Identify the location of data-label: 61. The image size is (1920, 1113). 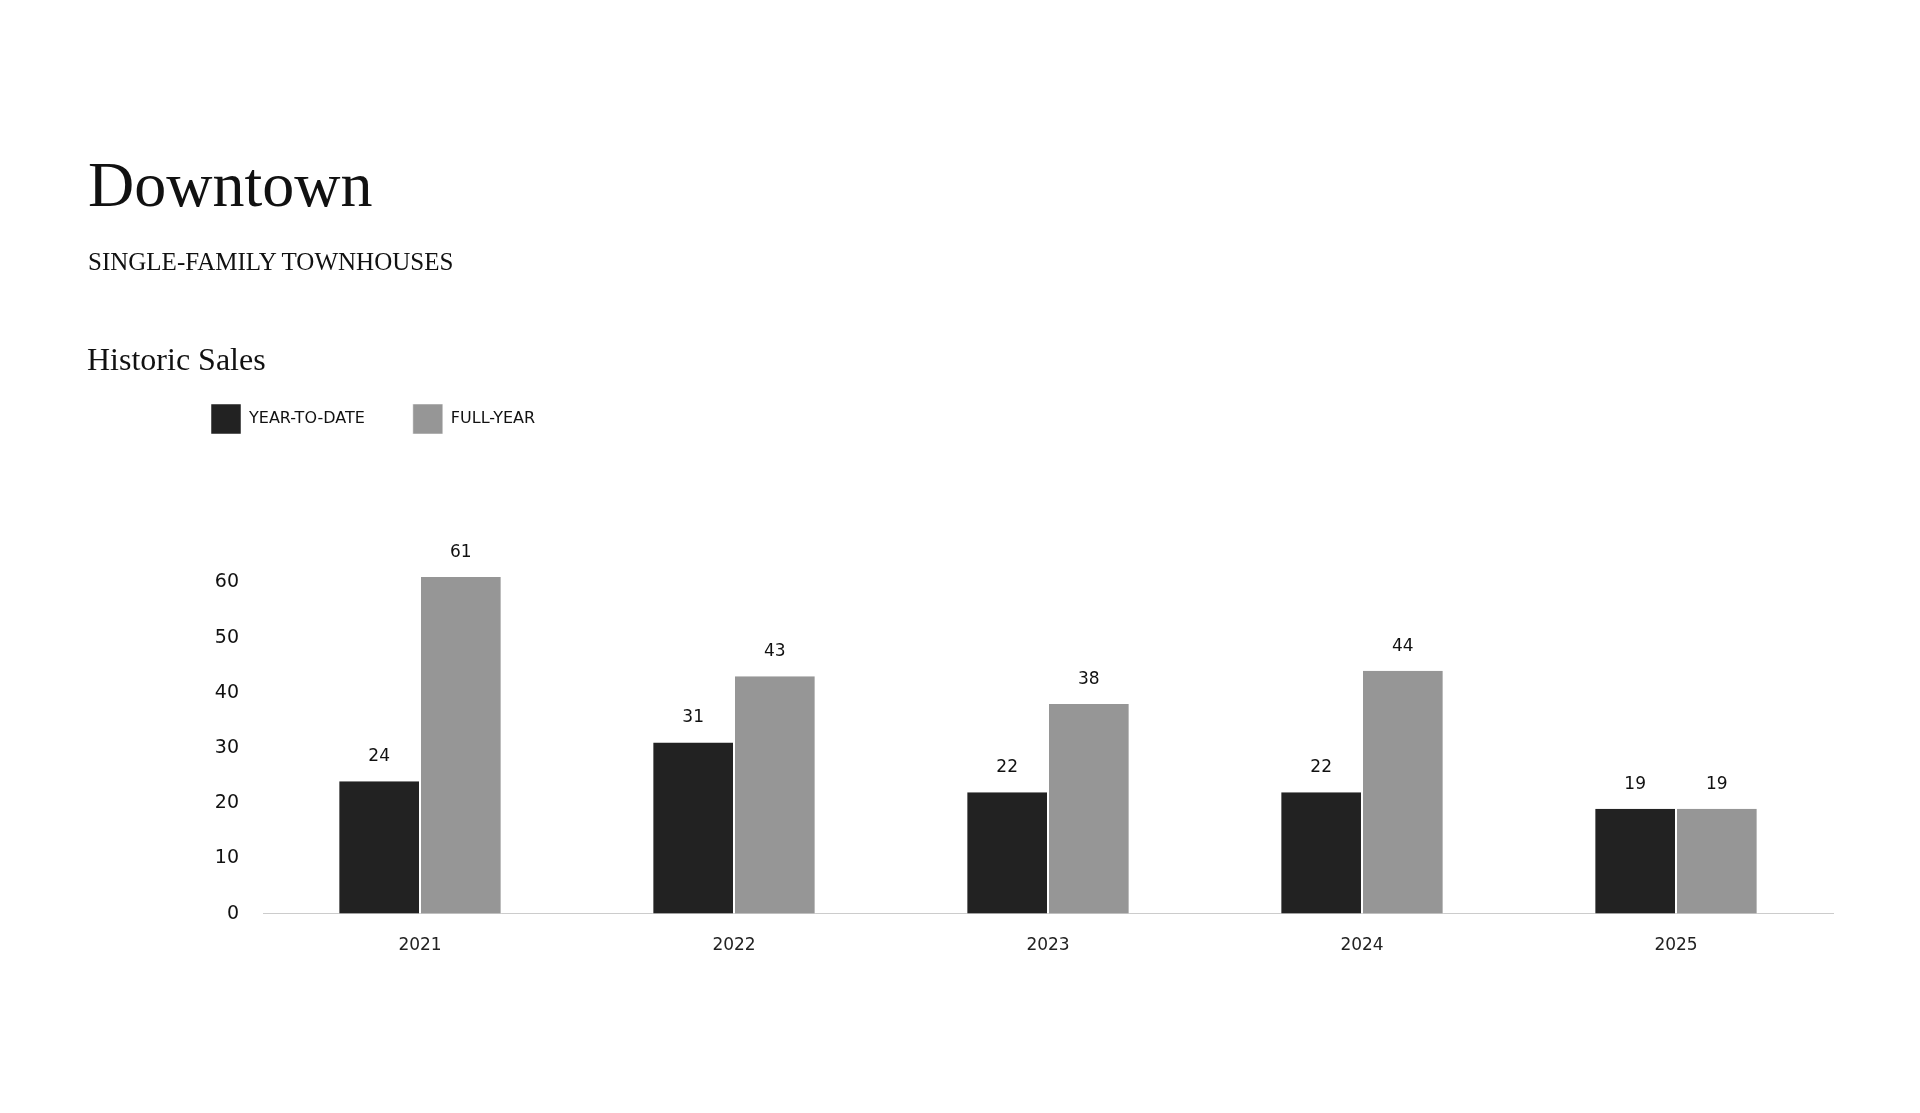
(461, 550).